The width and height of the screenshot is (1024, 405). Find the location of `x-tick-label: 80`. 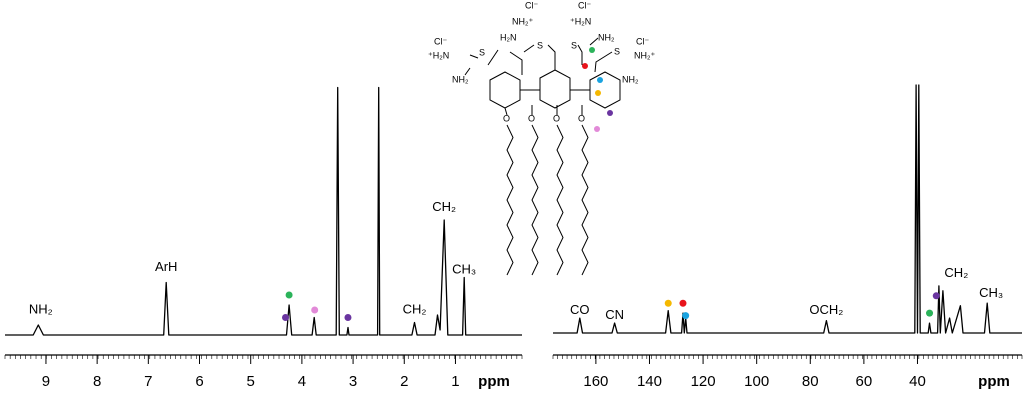

x-tick-label: 80 is located at coordinates (810, 381).